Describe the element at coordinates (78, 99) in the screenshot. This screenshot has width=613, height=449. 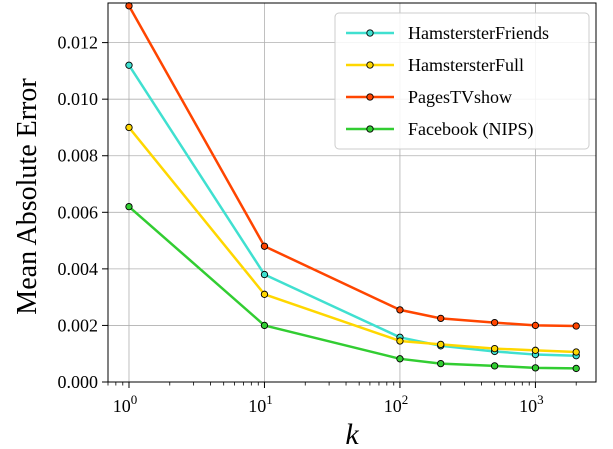
I see `y-tick-label: 0.010` at that location.